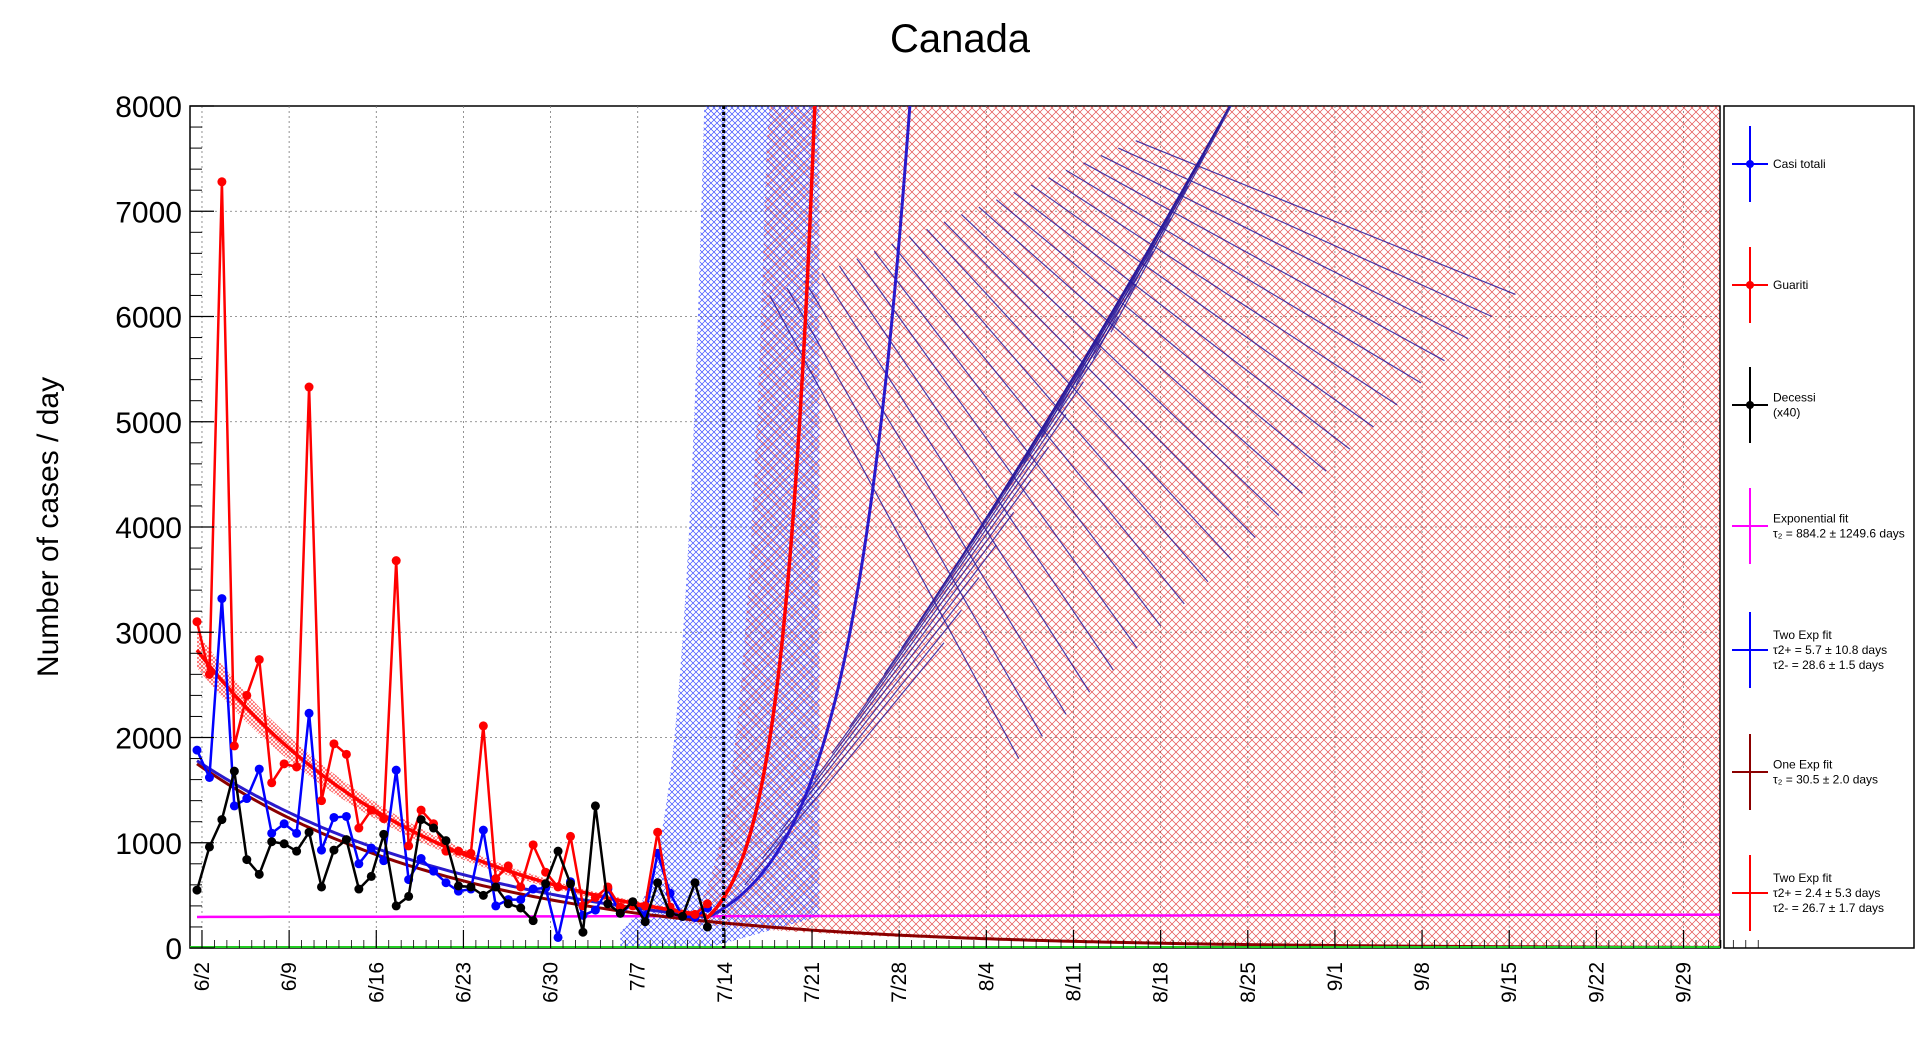 The image size is (1916, 1052). Describe the element at coordinates (148, 423) in the screenshot. I see `y-tick-label: 5000` at that location.